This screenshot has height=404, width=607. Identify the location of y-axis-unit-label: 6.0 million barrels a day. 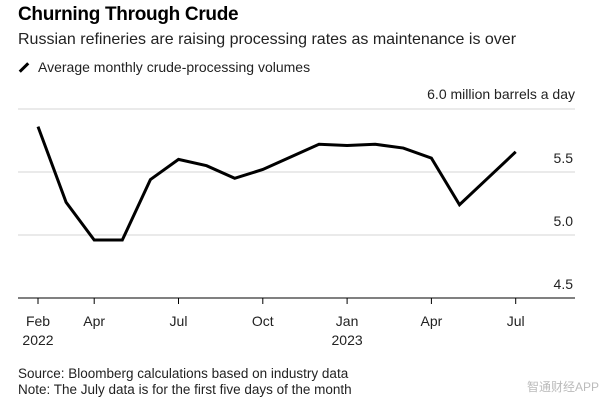
(501, 94).